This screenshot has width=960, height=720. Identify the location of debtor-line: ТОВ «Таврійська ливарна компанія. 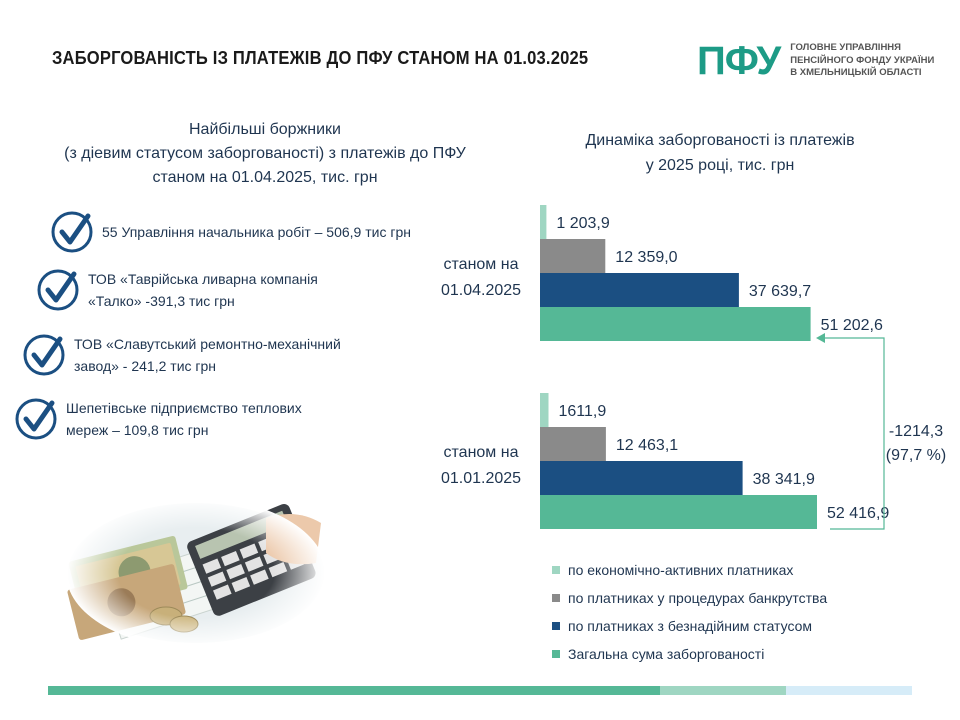
(203, 279).